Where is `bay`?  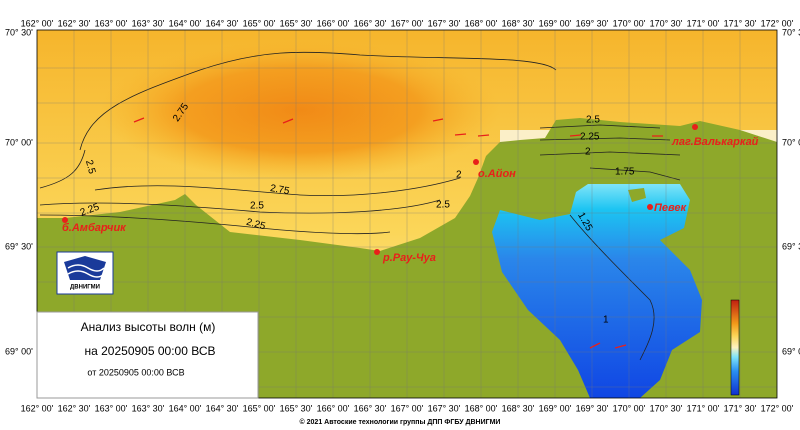 bay is located at coordinates (597, 291).